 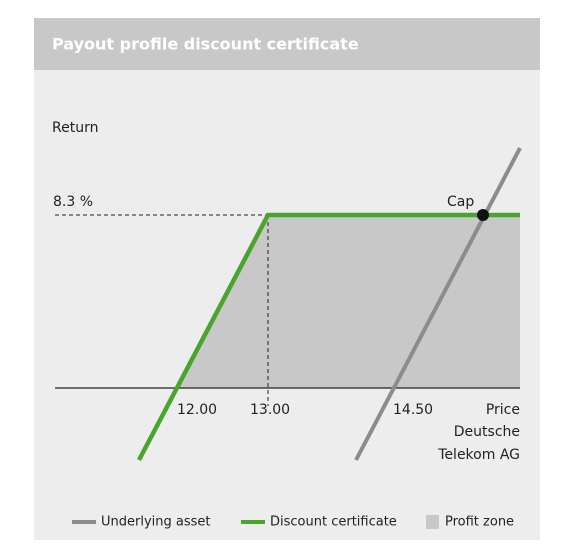 I want to click on legend-label: Profit zone, so click(x=479, y=522).